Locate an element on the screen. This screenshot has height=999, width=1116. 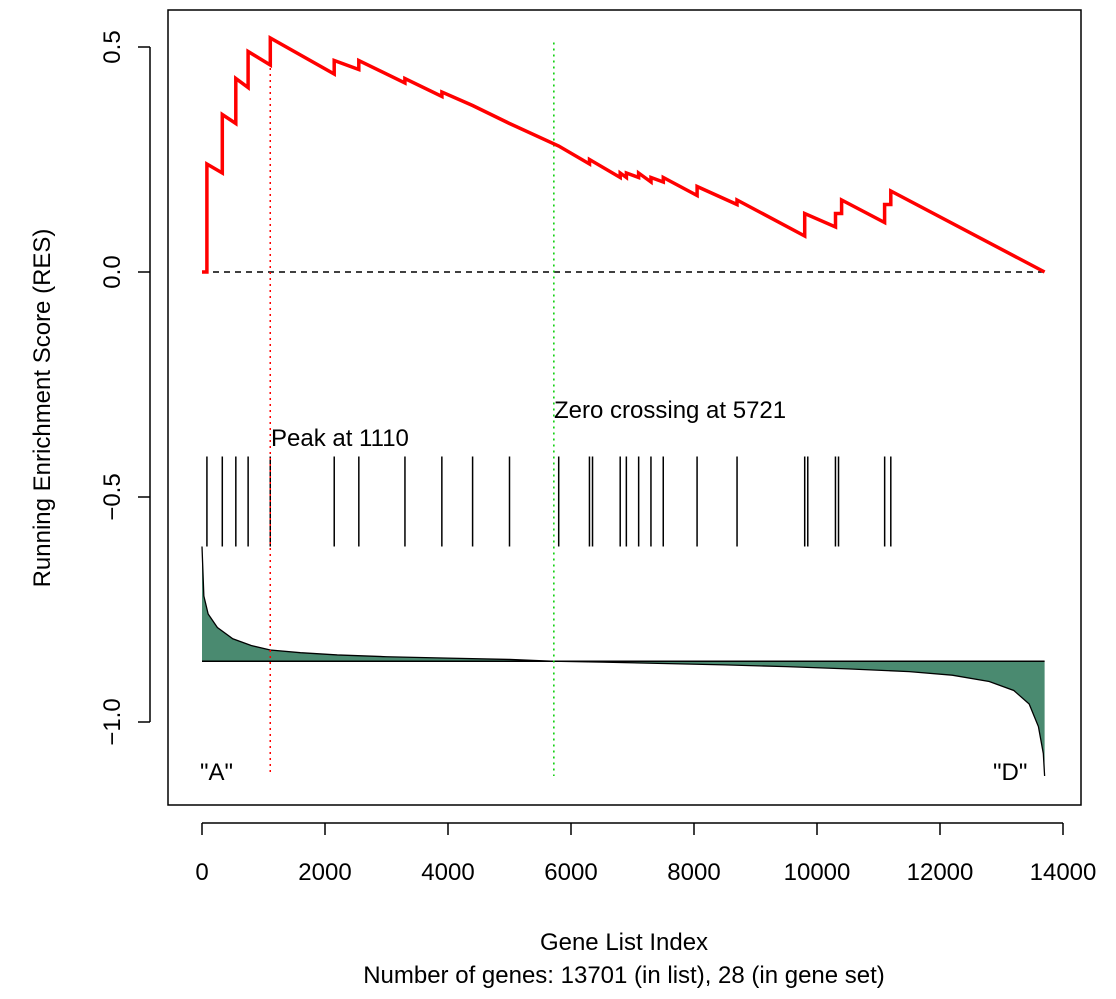
left-end-label: "A" is located at coordinates (216, 772).